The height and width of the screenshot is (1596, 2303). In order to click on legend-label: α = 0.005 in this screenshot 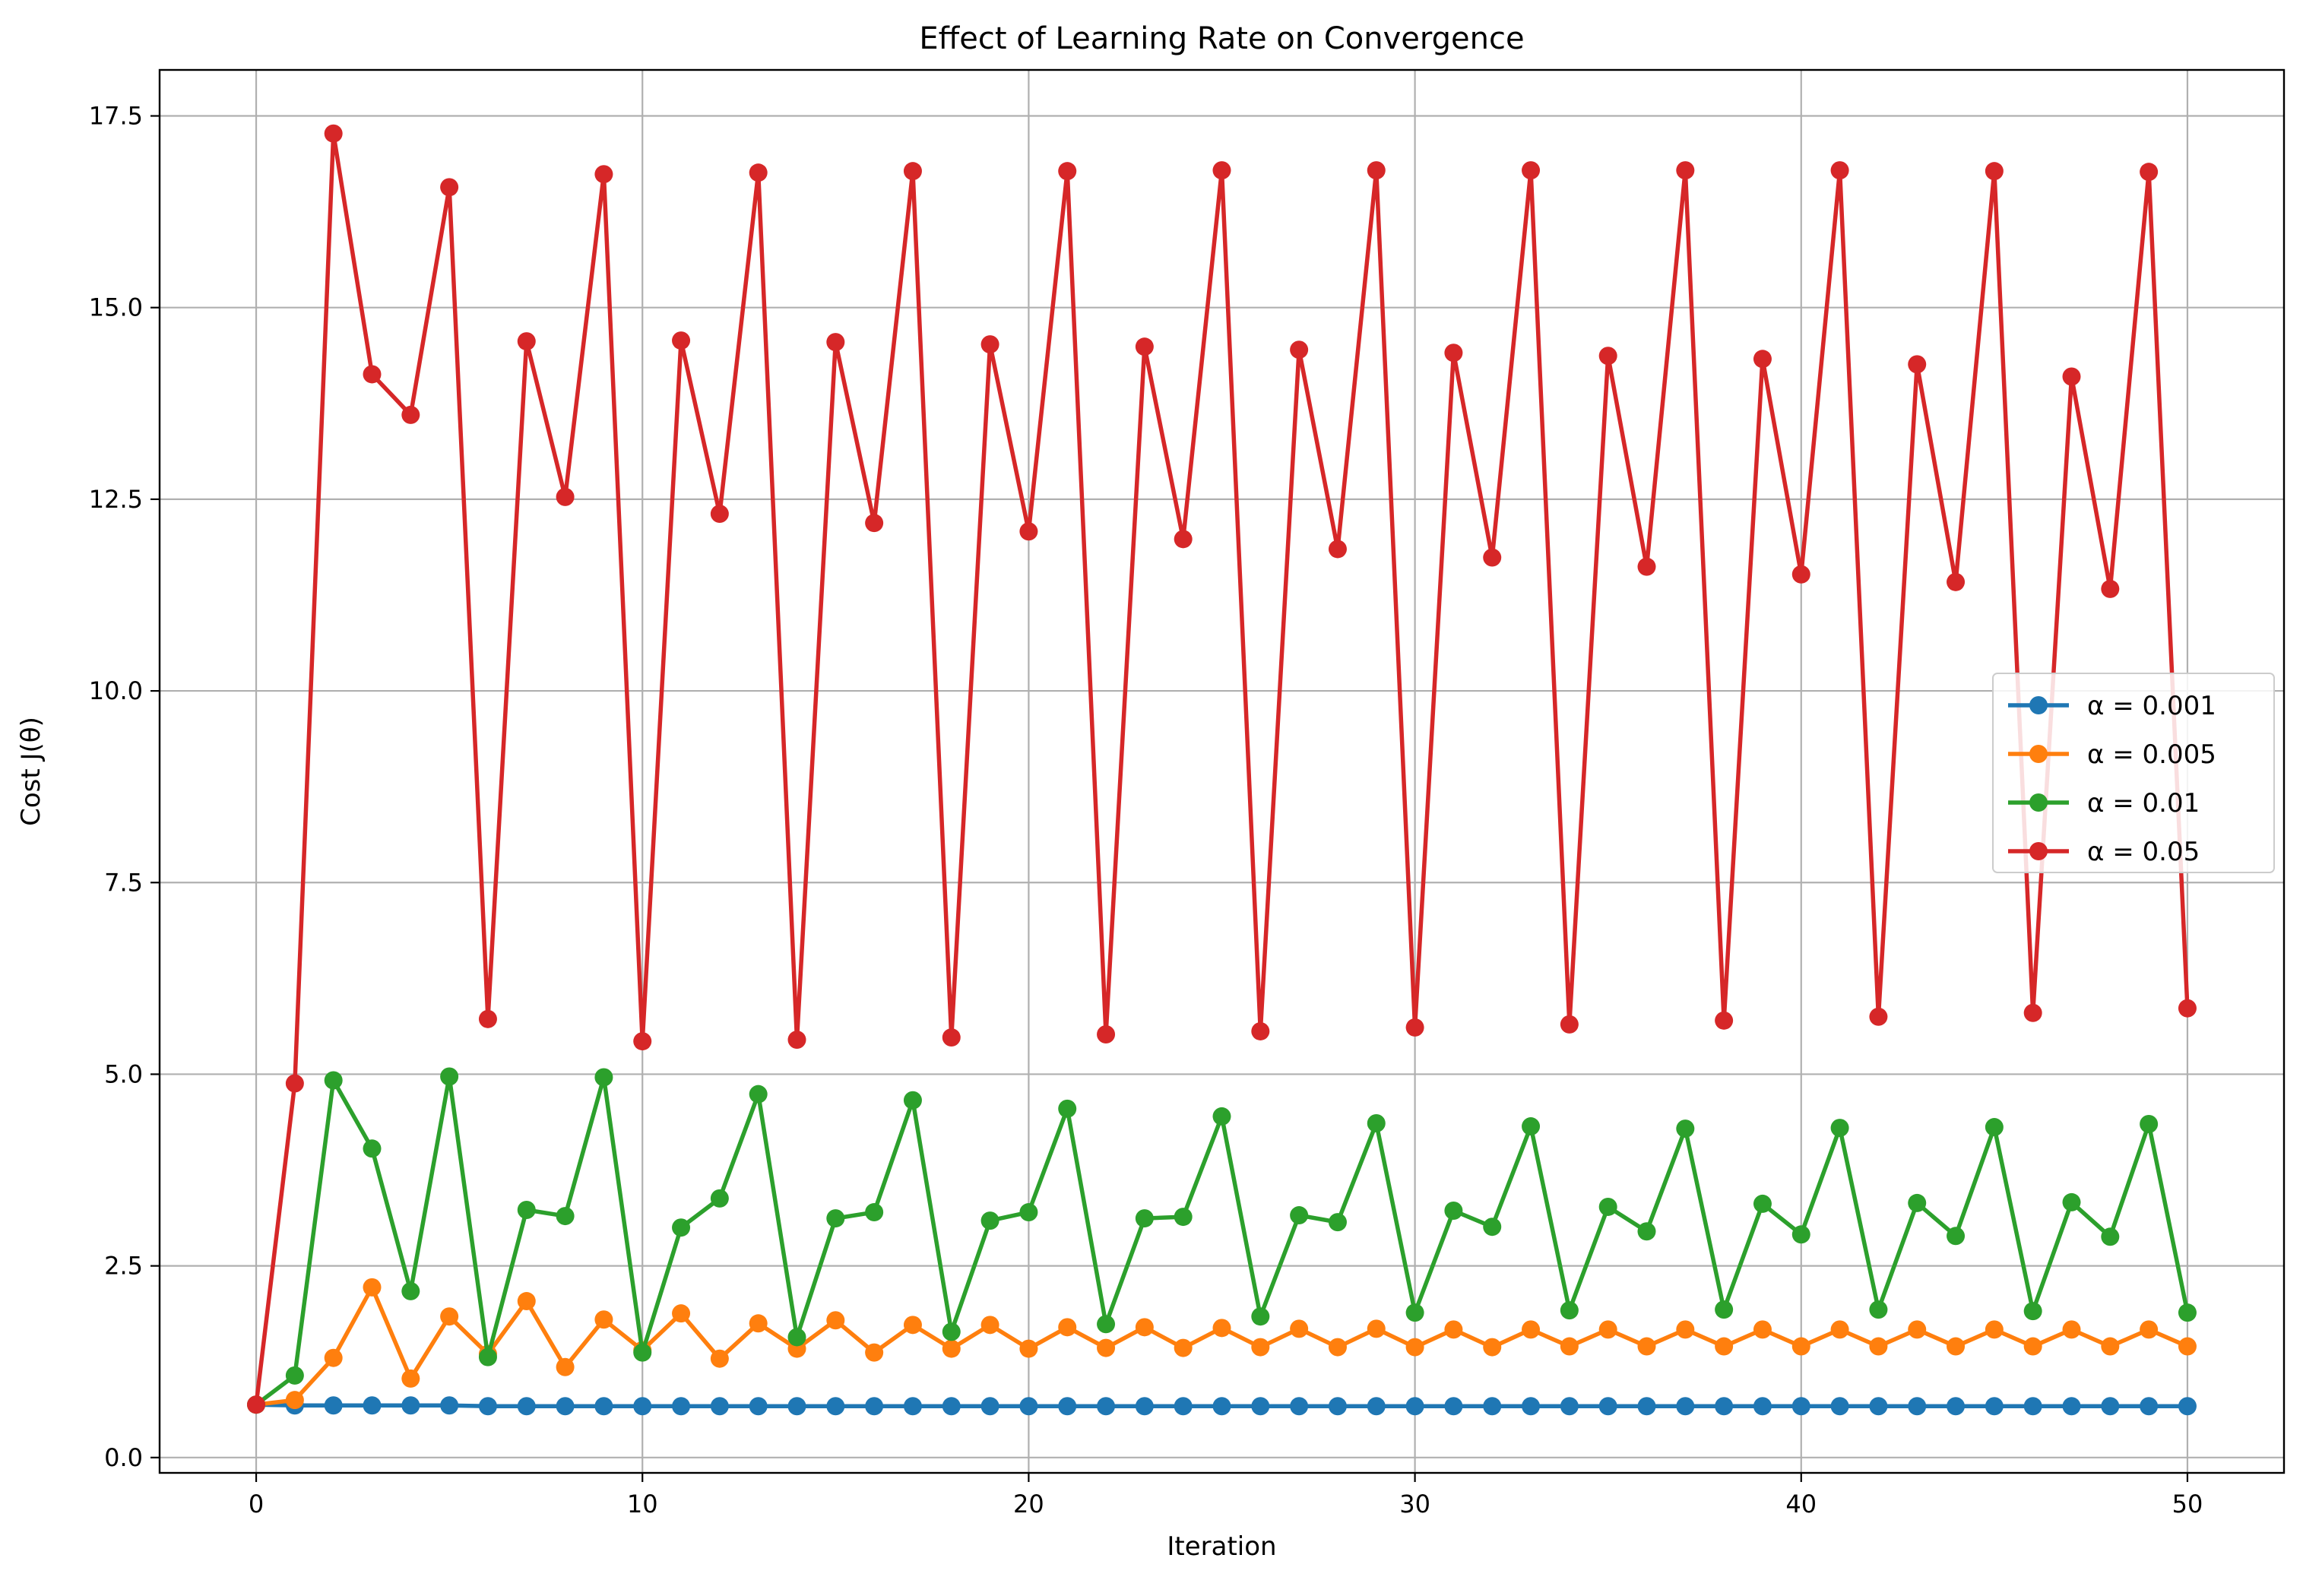, I will do `click(2151, 754)`.